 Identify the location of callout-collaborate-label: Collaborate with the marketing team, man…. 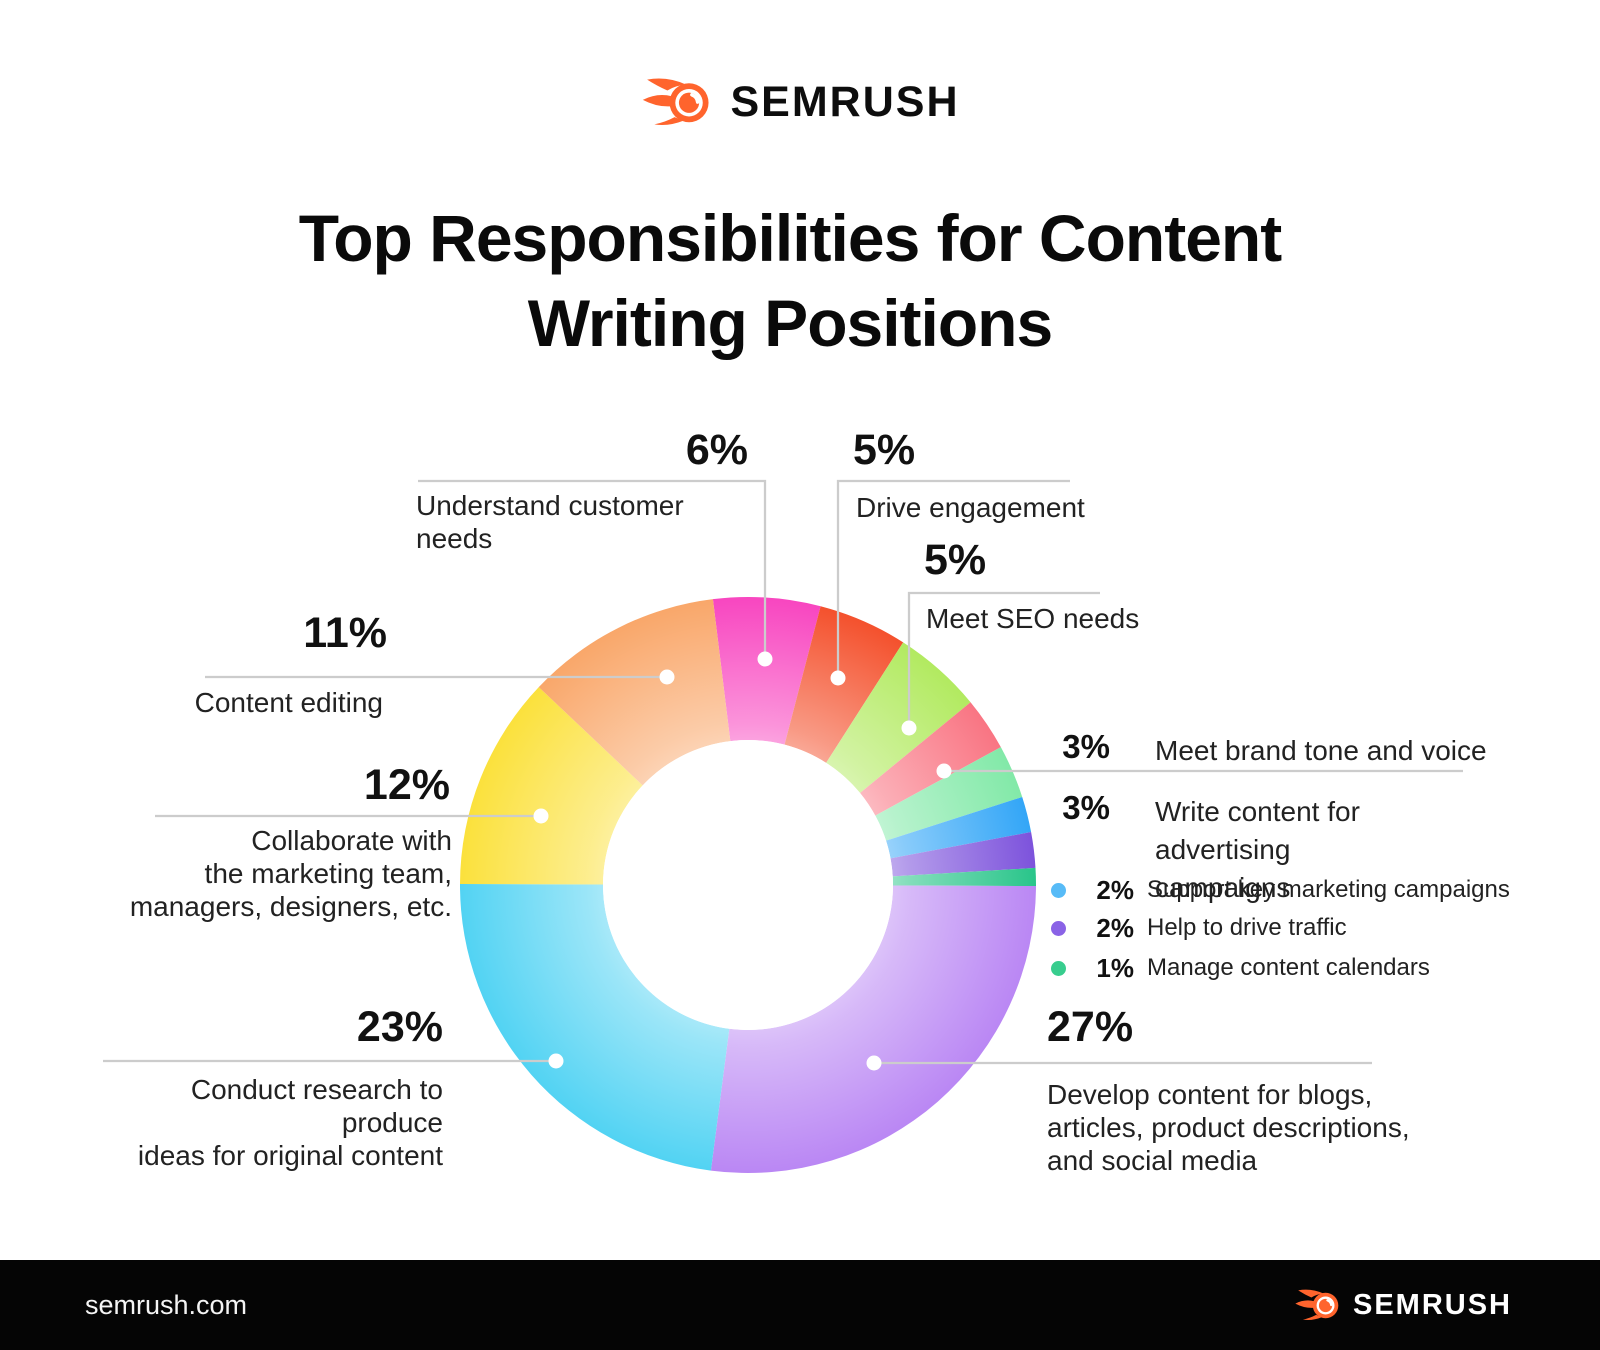
(290, 873).